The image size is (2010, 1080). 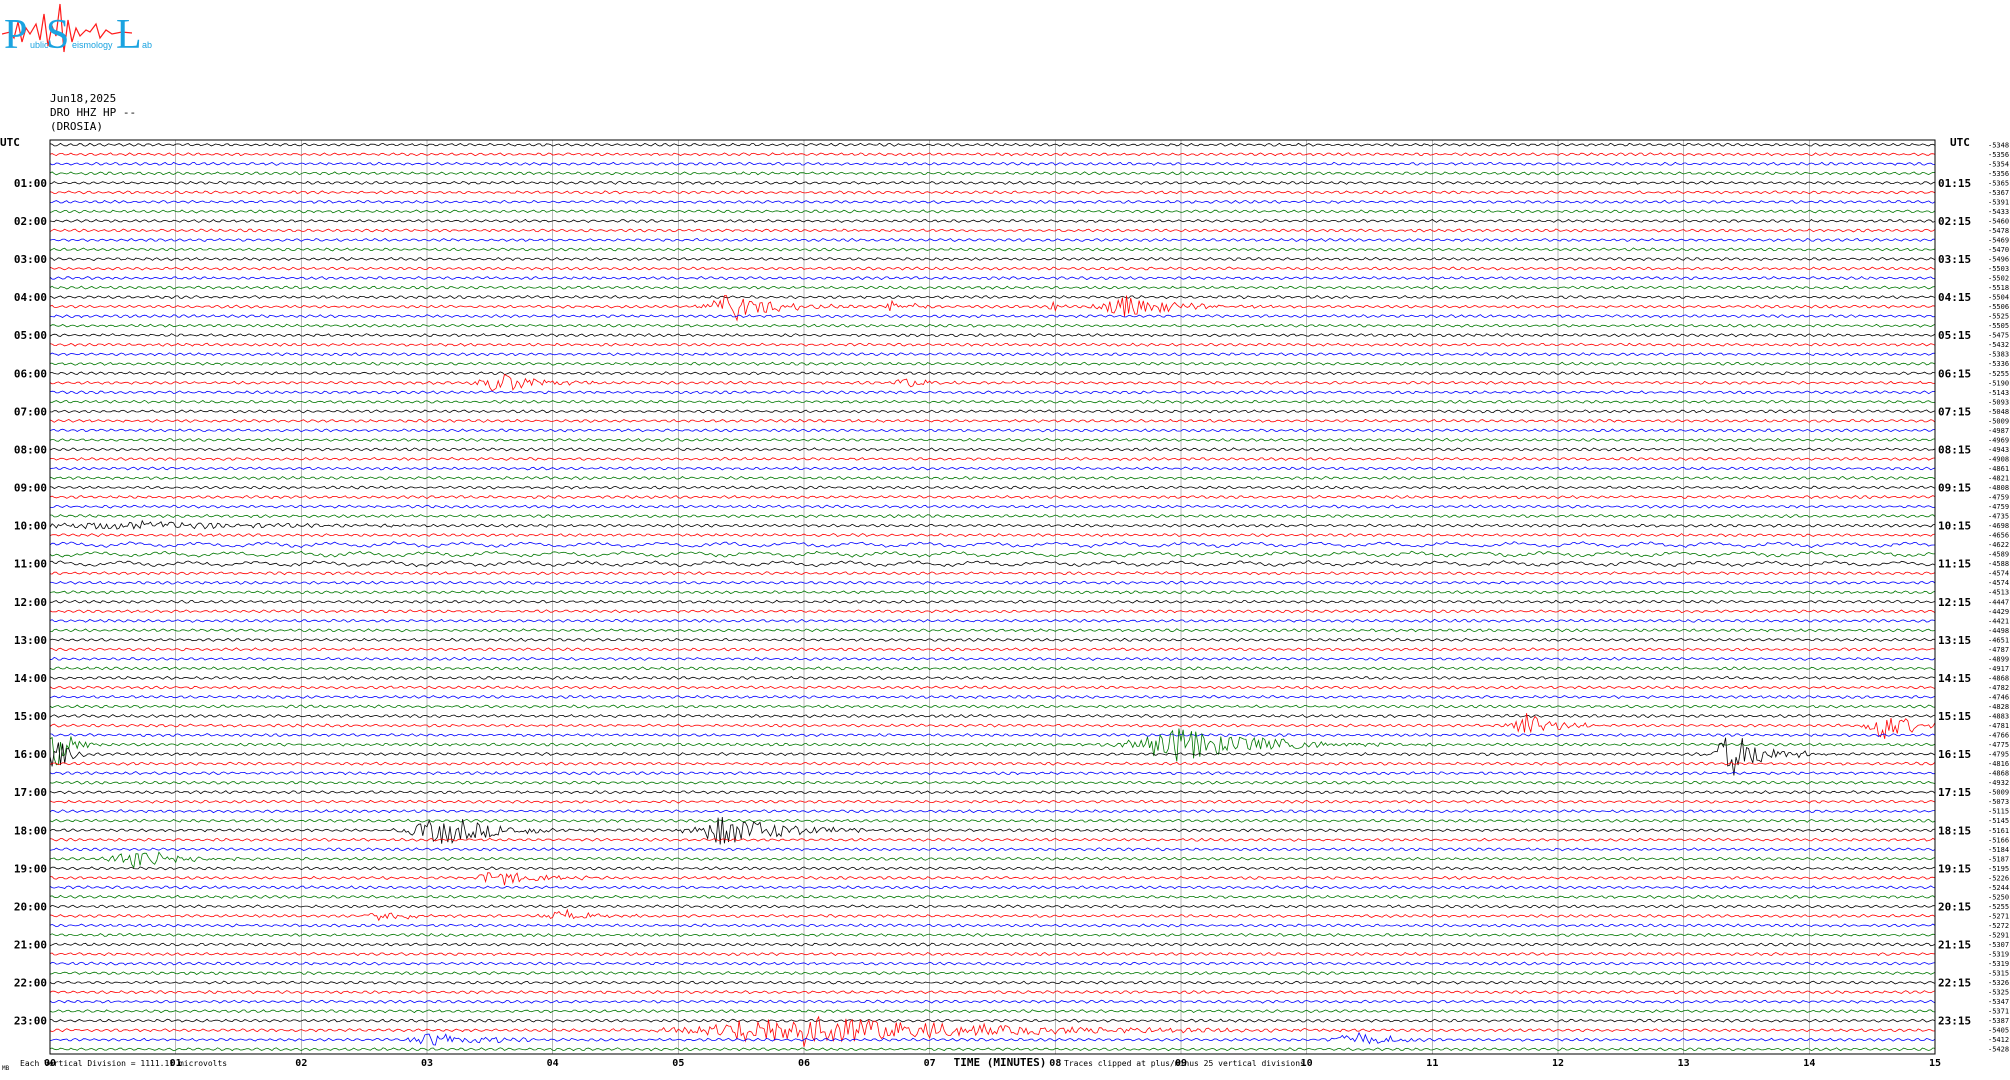 What do you see at coordinates (1998, 774) in the screenshot?
I see `trace-offset-label: -4868` at bounding box center [1998, 774].